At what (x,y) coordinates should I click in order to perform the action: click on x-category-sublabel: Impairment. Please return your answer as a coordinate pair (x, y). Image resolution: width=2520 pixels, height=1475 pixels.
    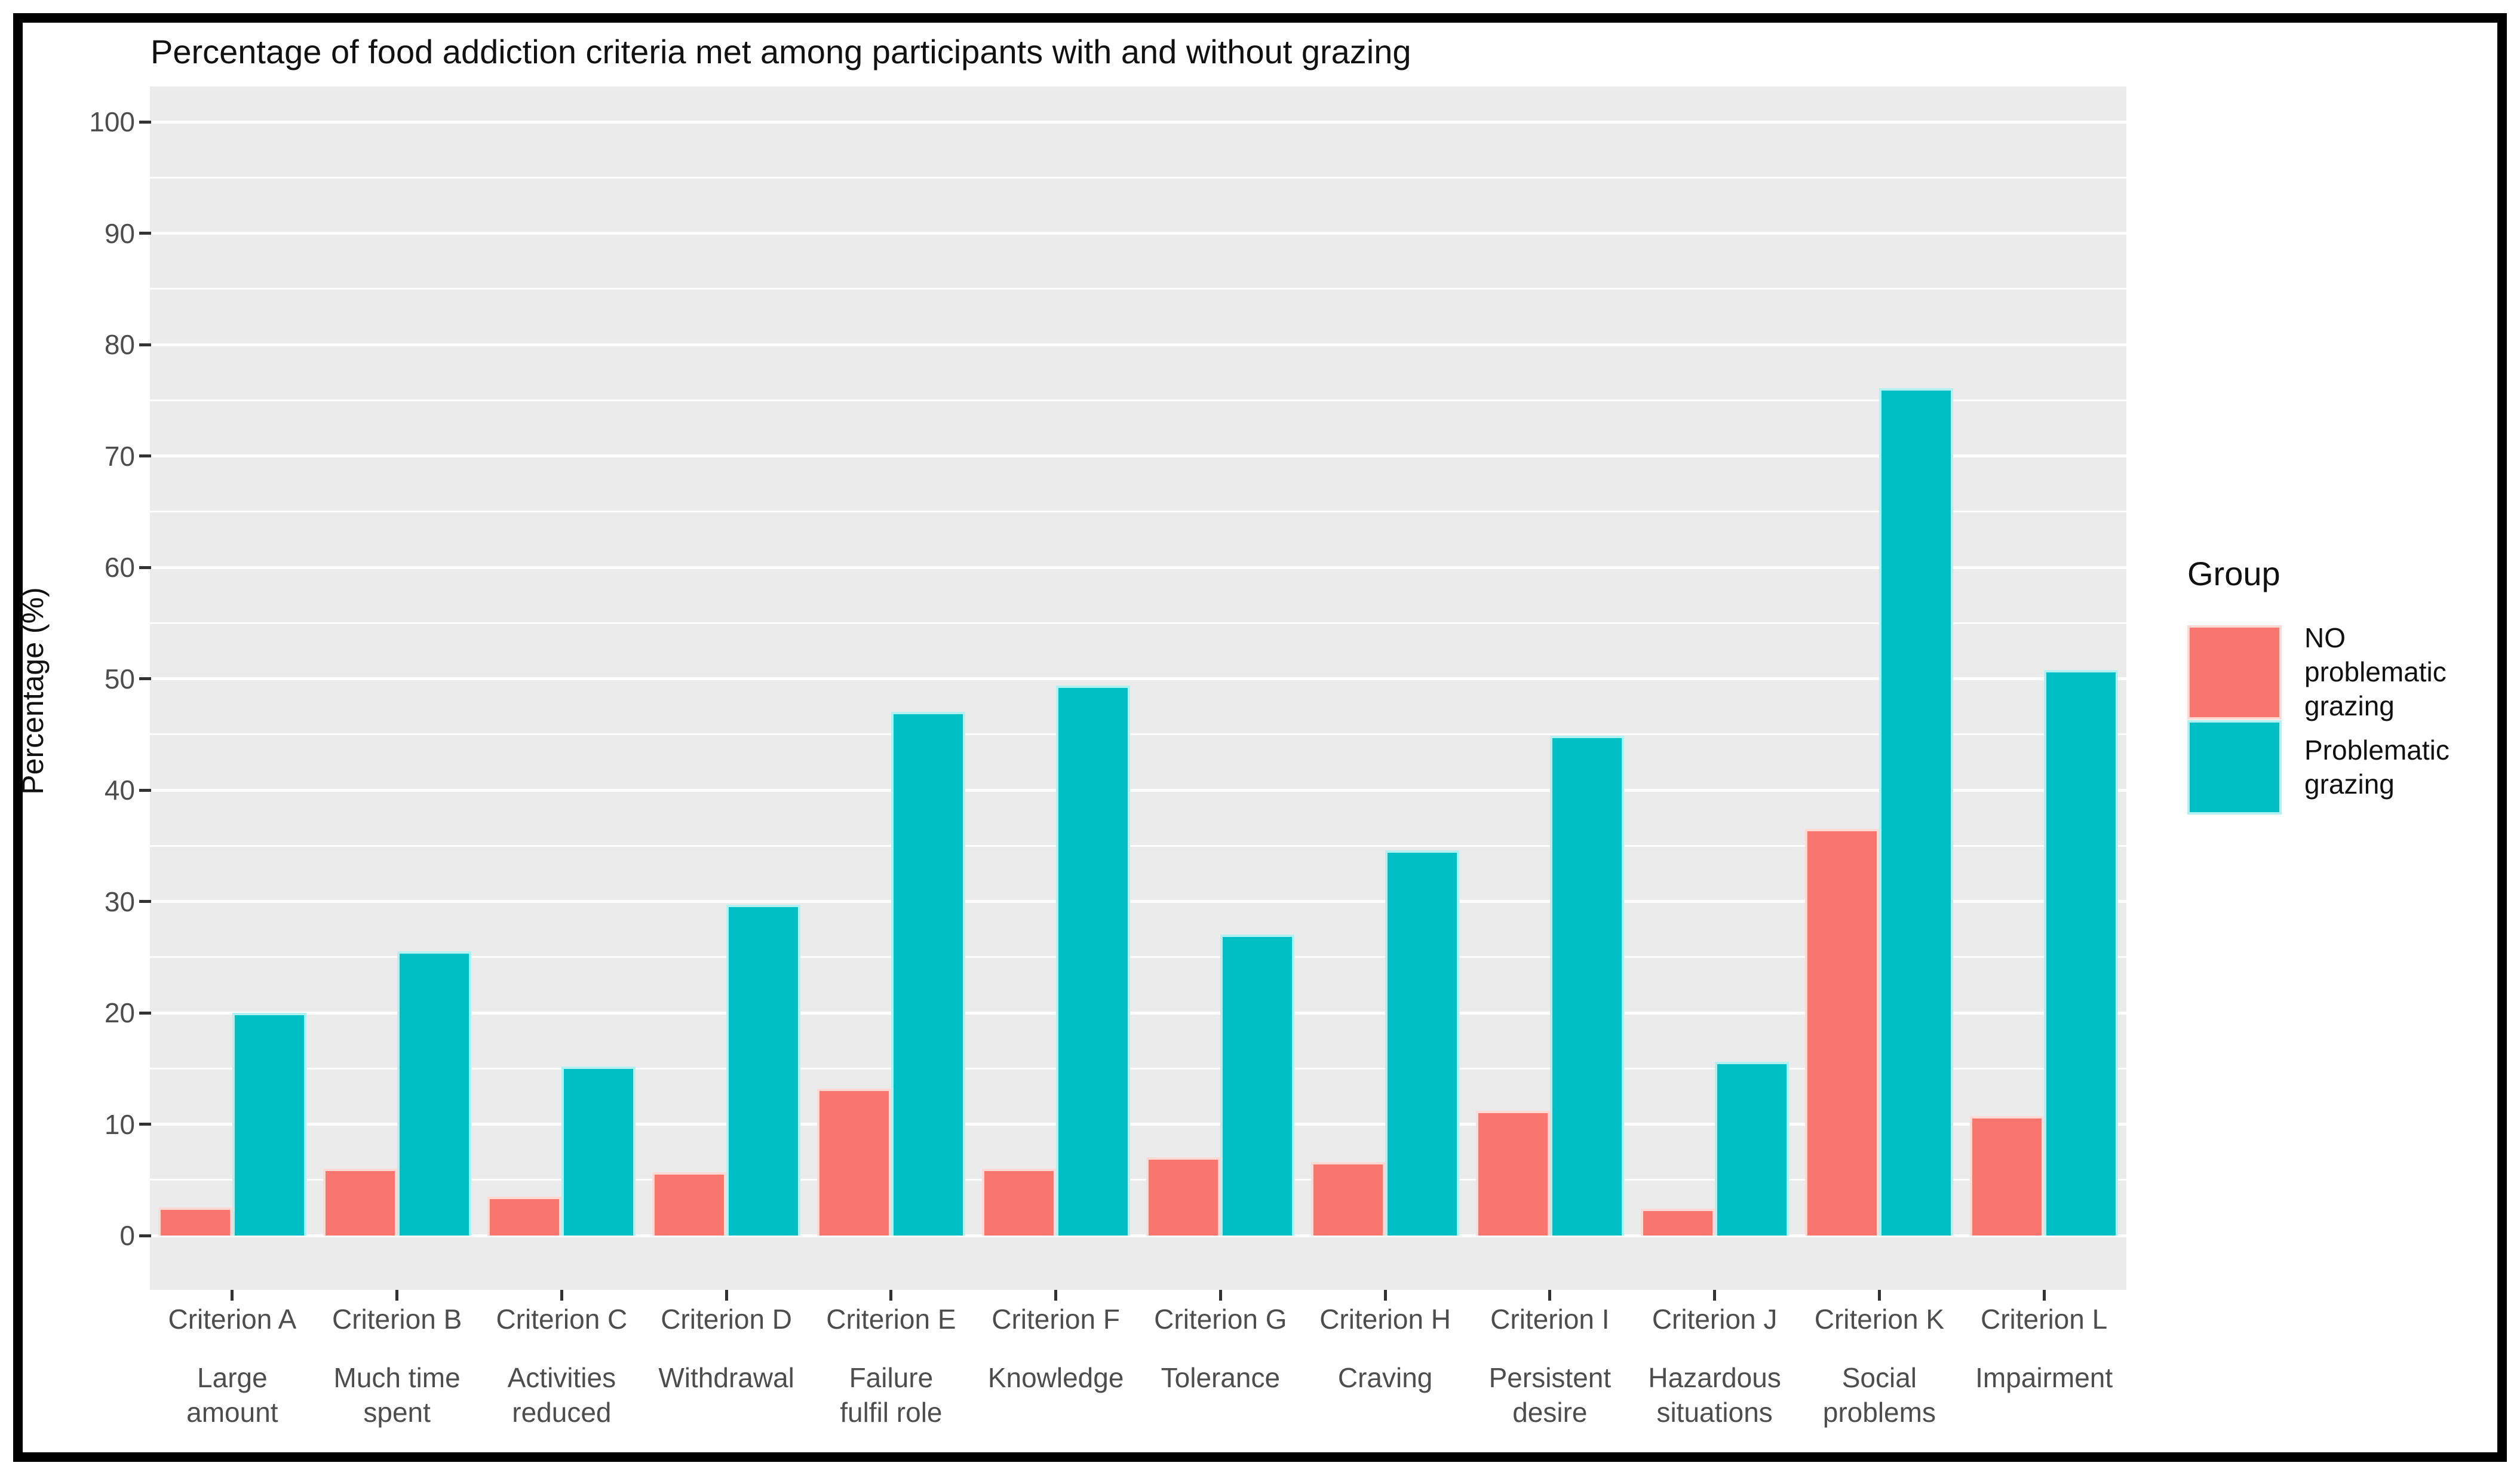
    Looking at the image, I should click on (2044, 1378).